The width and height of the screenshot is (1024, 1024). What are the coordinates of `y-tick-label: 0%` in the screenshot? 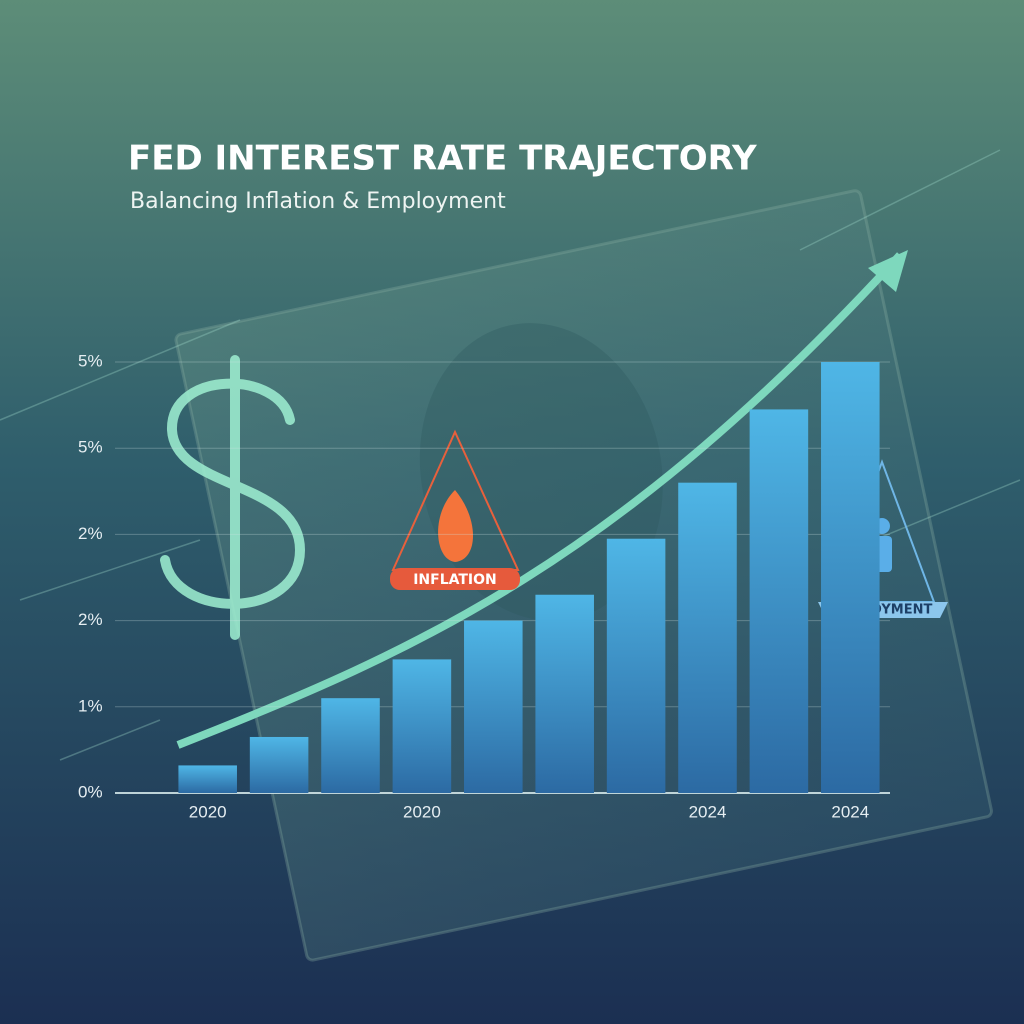 It's located at (90, 791).